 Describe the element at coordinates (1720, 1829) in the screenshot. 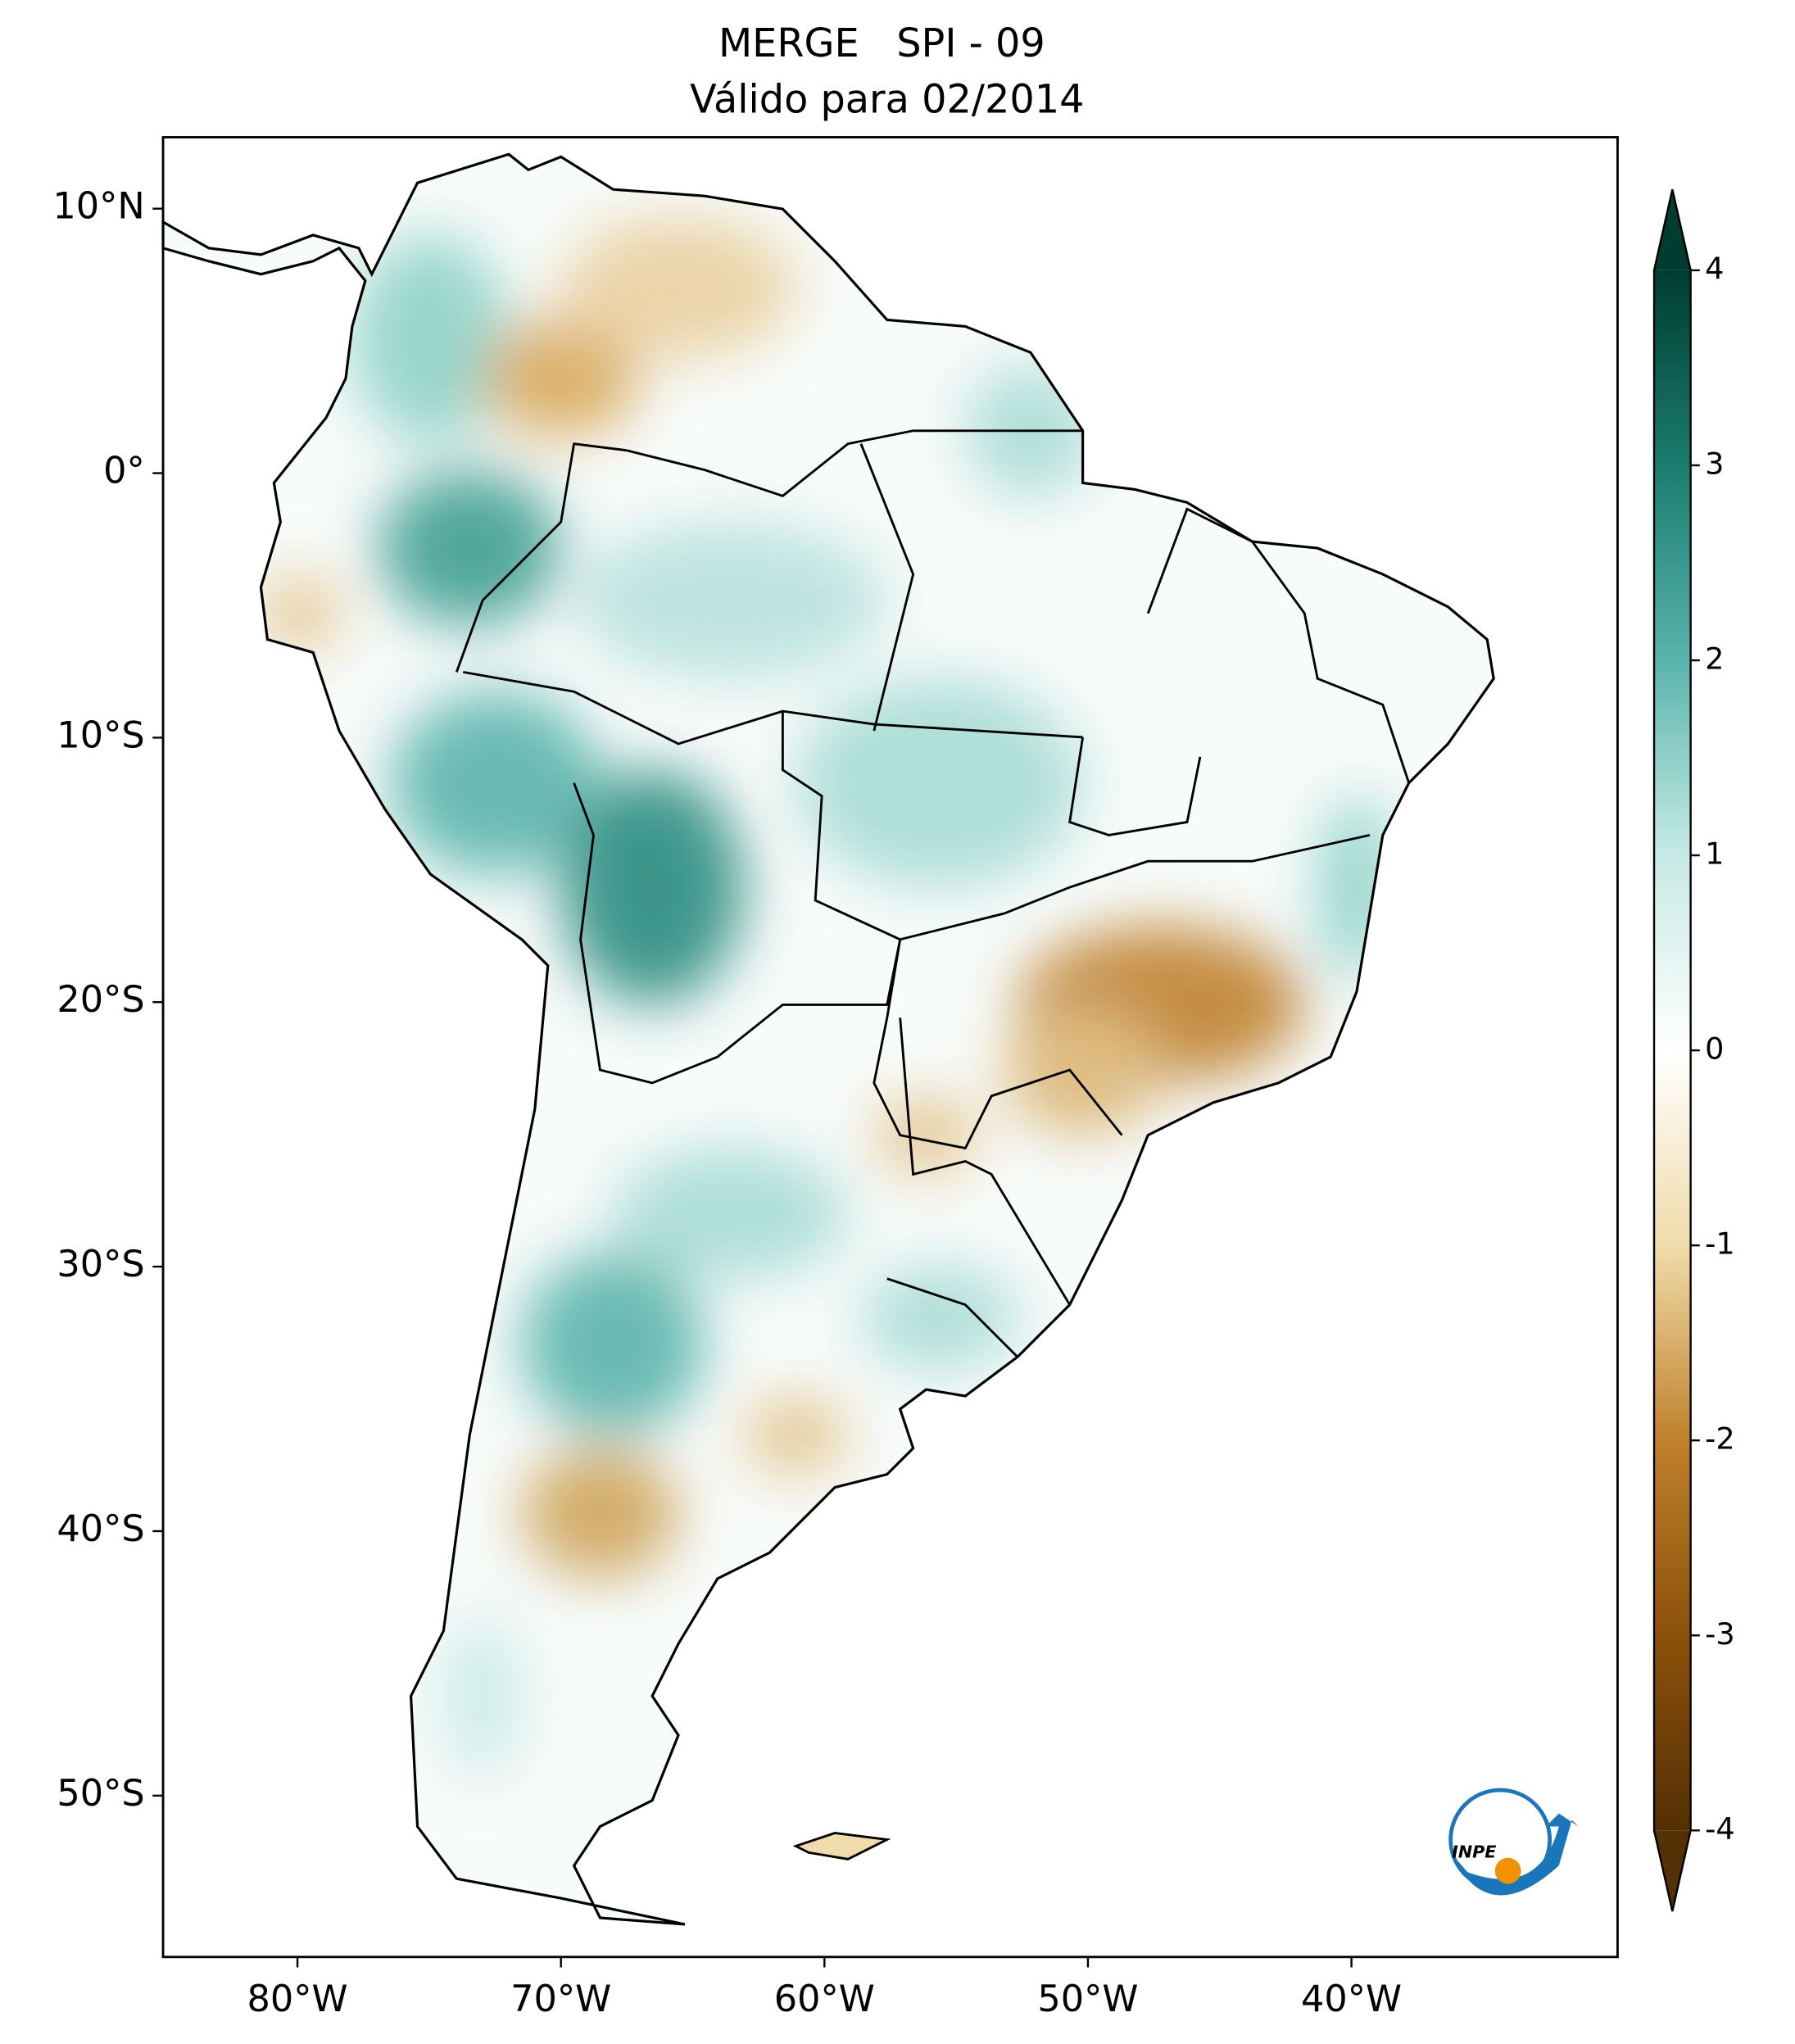

I see `colorbar-tick-label: -4` at that location.